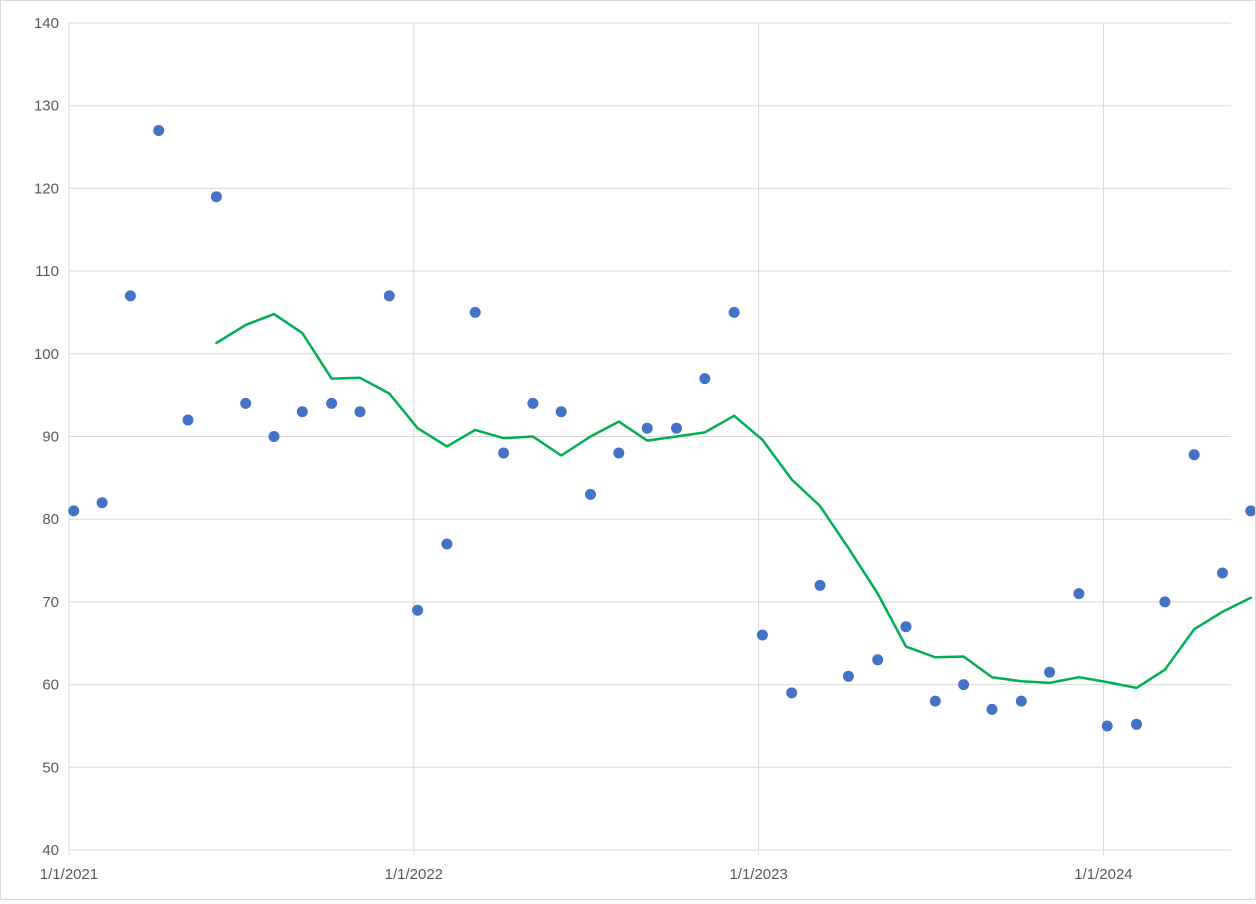  Describe the element at coordinates (50, 519) in the screenshot. I see `y-tick-label: 80` at that location.